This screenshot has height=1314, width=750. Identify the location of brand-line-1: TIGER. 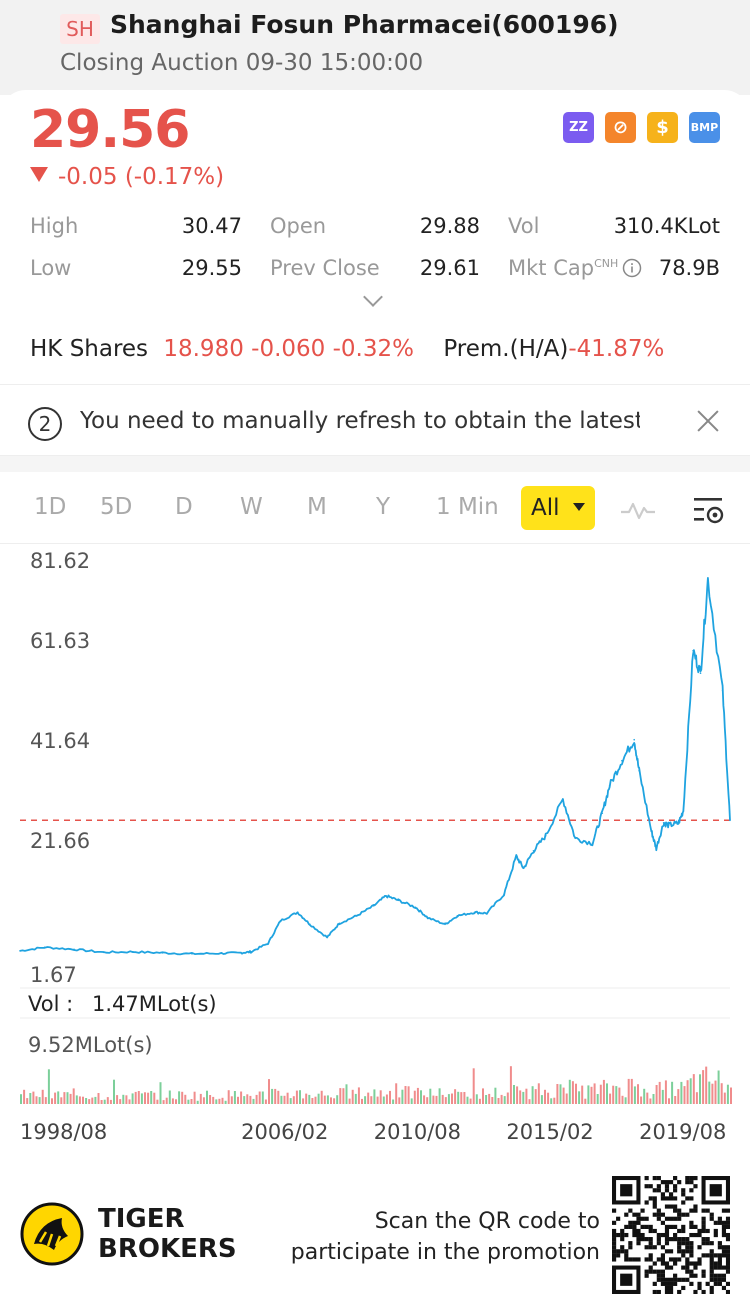
(141, 1219).